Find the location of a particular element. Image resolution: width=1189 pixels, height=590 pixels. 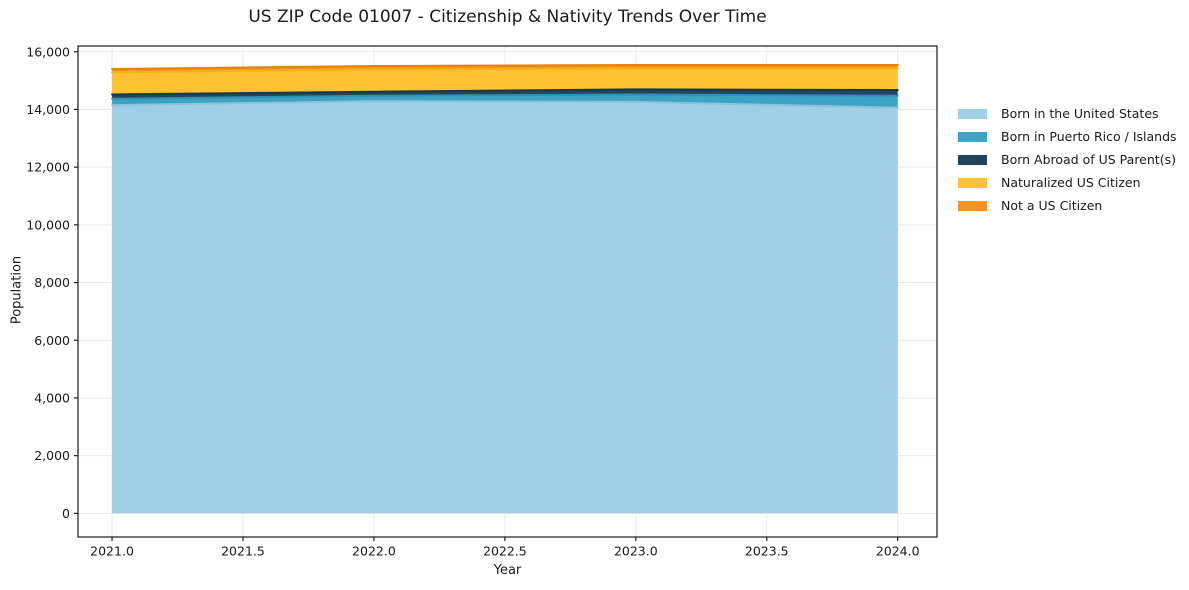

x-axis-label: Year is located at coordinates (507, 570).